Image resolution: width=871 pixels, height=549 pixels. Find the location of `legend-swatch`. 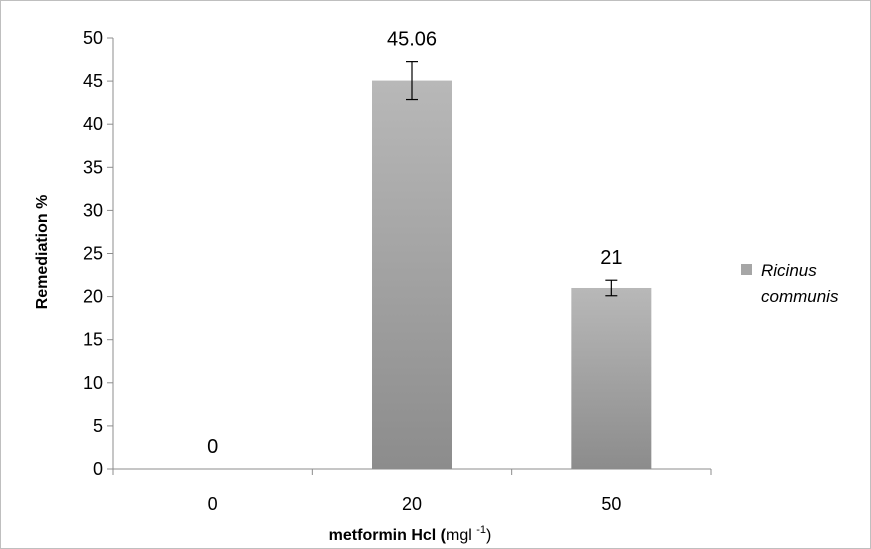

legend-swatch is located at coordinates (746, 269).